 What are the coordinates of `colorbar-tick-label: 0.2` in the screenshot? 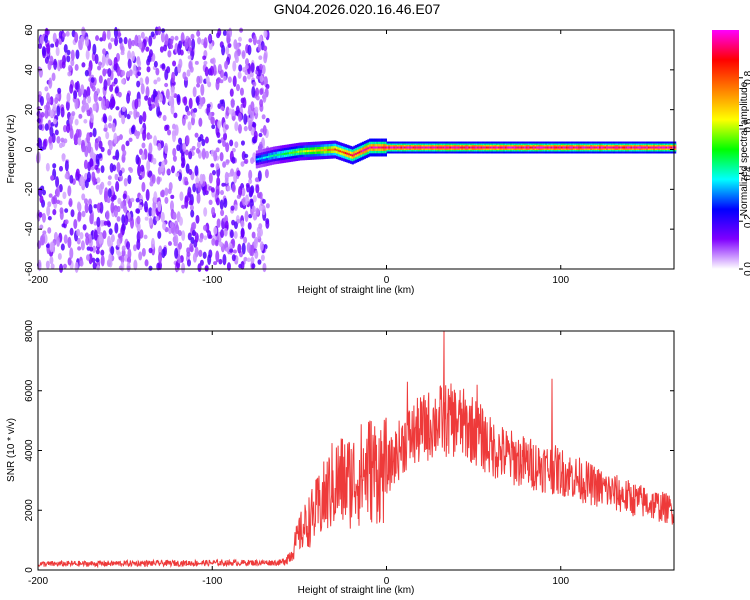 It's located at (746, 221).